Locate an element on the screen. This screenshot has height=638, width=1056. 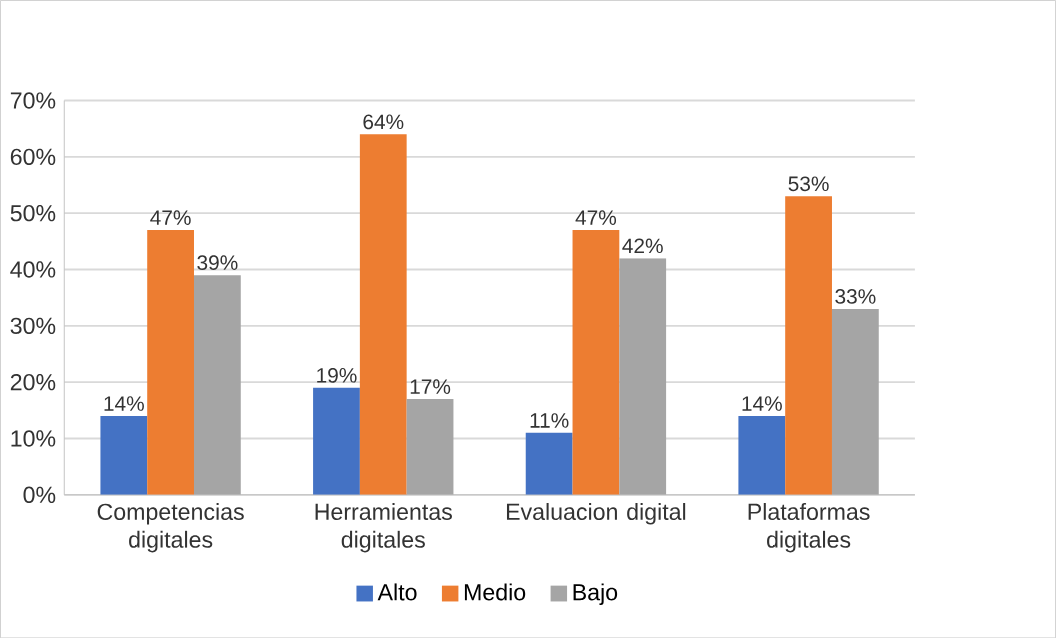
data-label: 64% is located at coordinates (383, 122).